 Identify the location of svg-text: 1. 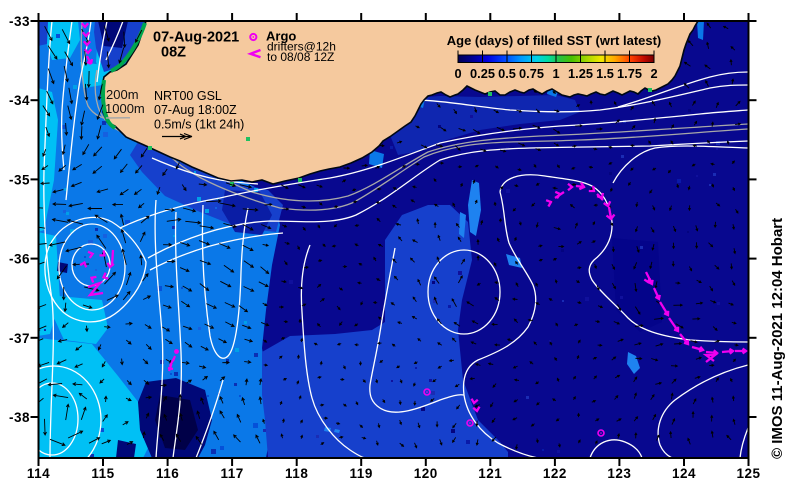
(555, 73).